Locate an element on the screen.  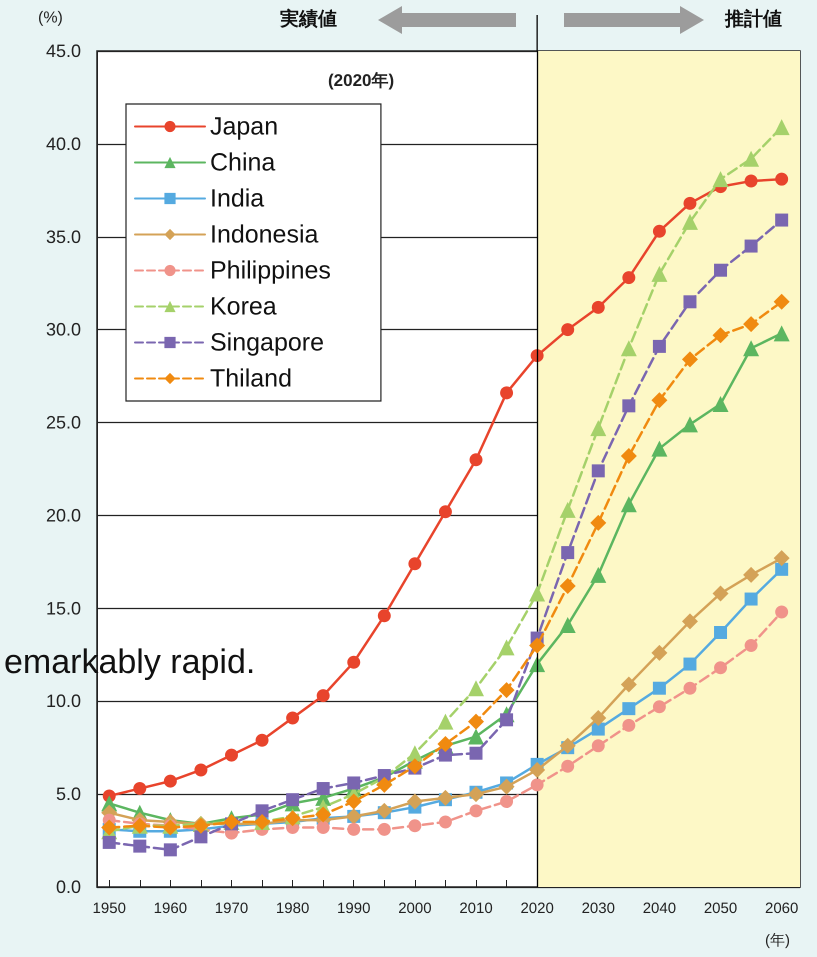
x-tick-label: 2020 is located at coordinates (537, 908).